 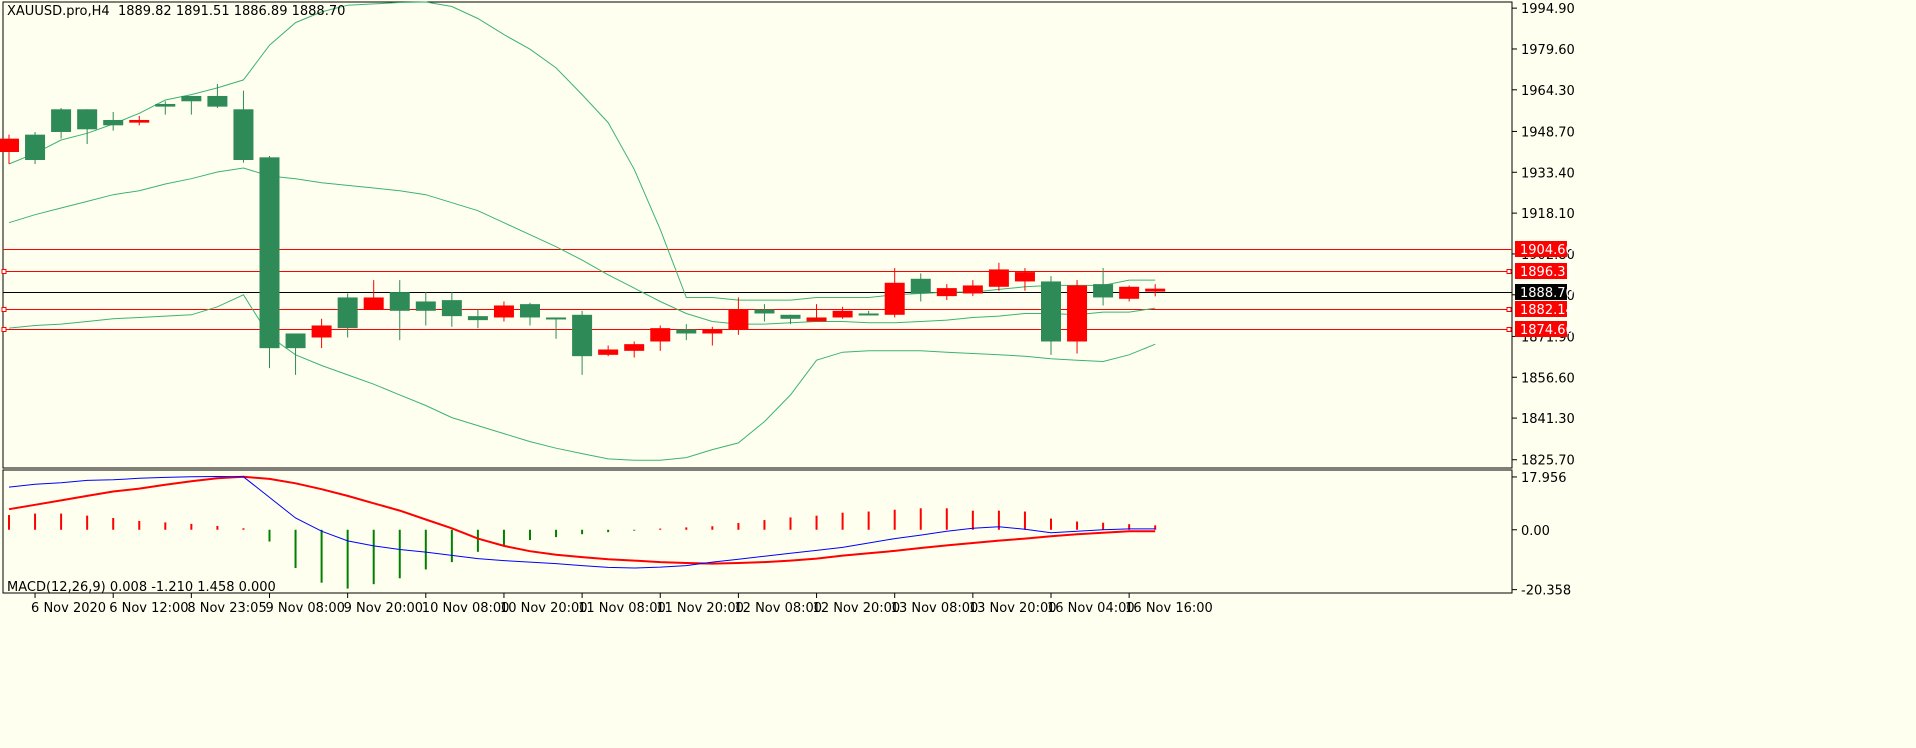 What do you see at coordinates (756, 290) in the screenshot?
I see `horizontal-levels` at bounding box center [756, 290].